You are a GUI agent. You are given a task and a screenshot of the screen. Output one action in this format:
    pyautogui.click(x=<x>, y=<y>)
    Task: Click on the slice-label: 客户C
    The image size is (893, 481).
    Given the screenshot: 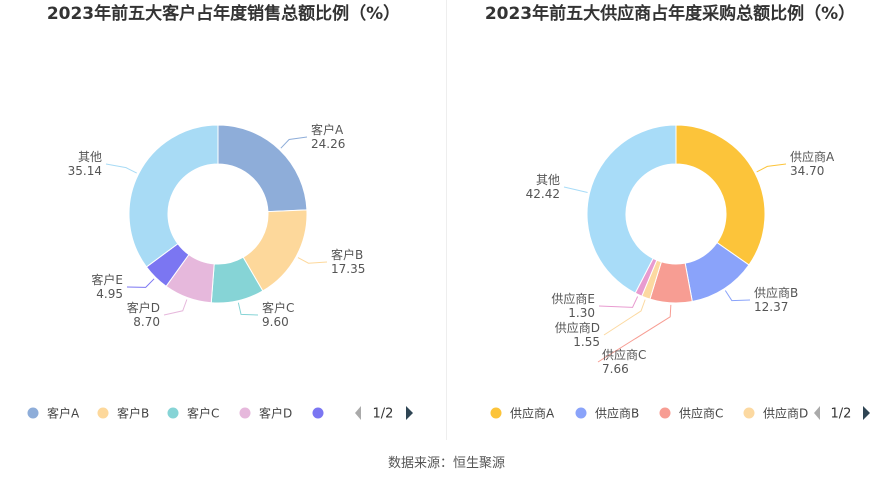 What is the action you would take?
    pyautogui.click(x=278, y=307)
    